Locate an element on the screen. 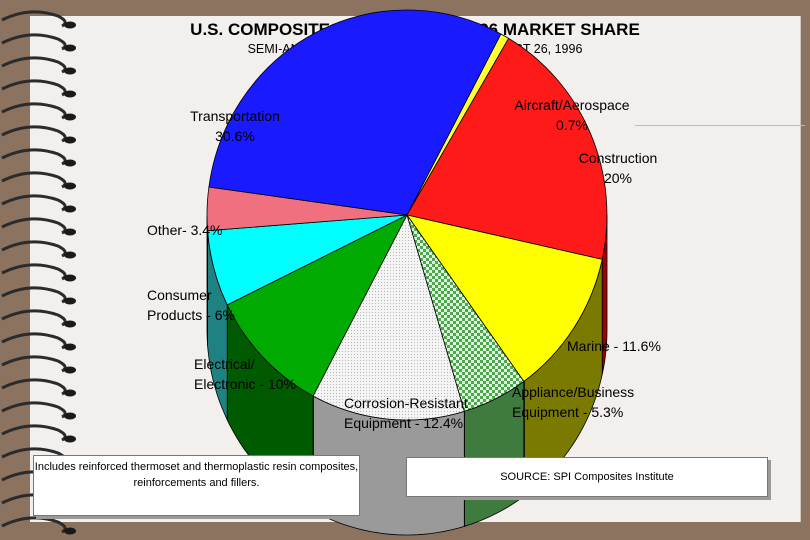  slice-label-line: Corrosion-Resistant is located at coordinates (406, 403).